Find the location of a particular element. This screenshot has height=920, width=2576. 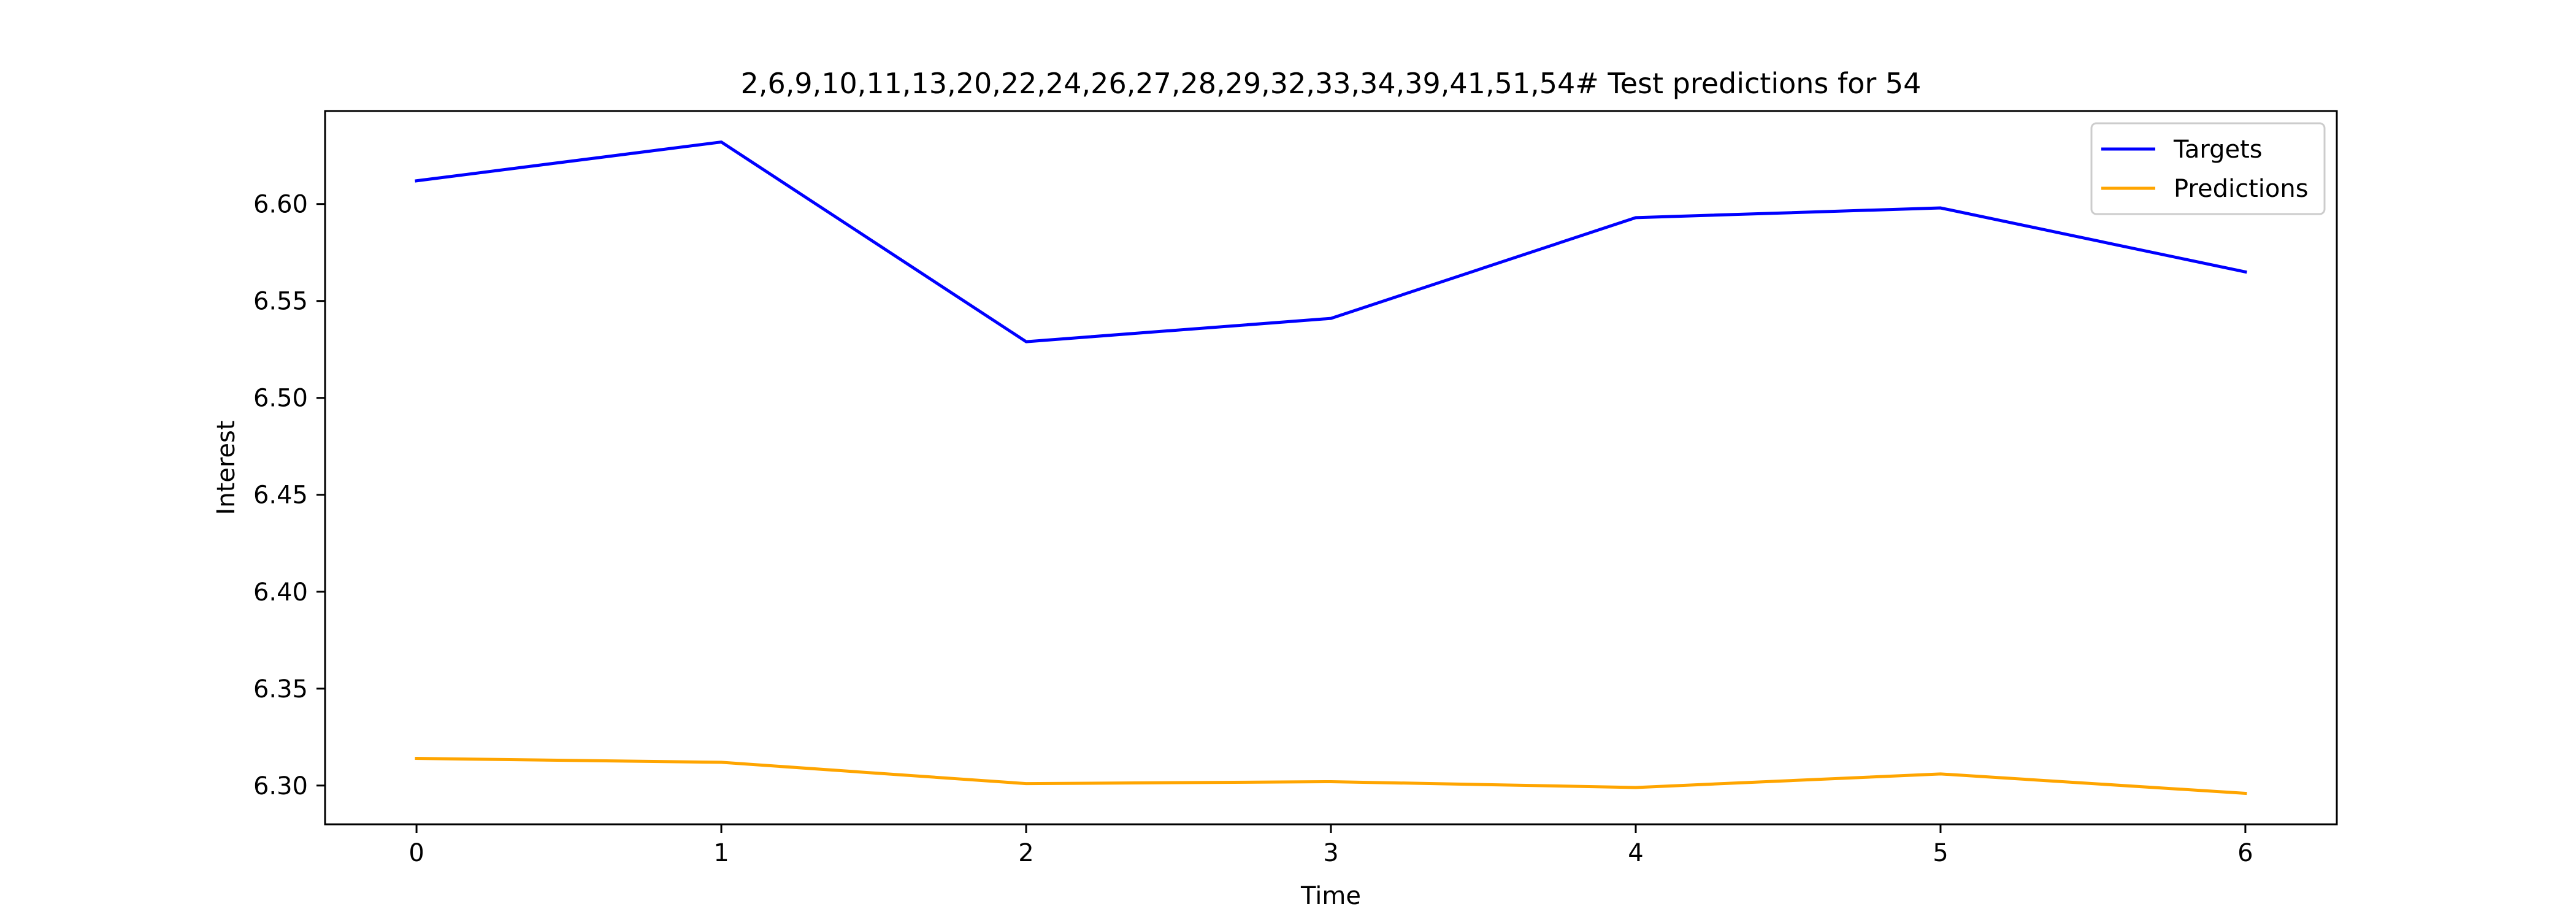

x-tick-label: 0 is located at coordinates (416, 853).